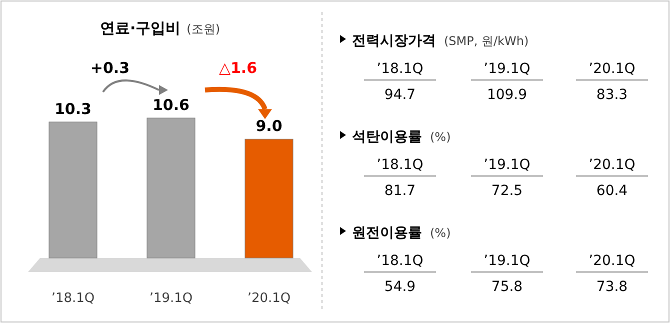 This screenshot has height=323, width=670. I want to click on text: (SMP, 원/kWh), so click(486, 41).